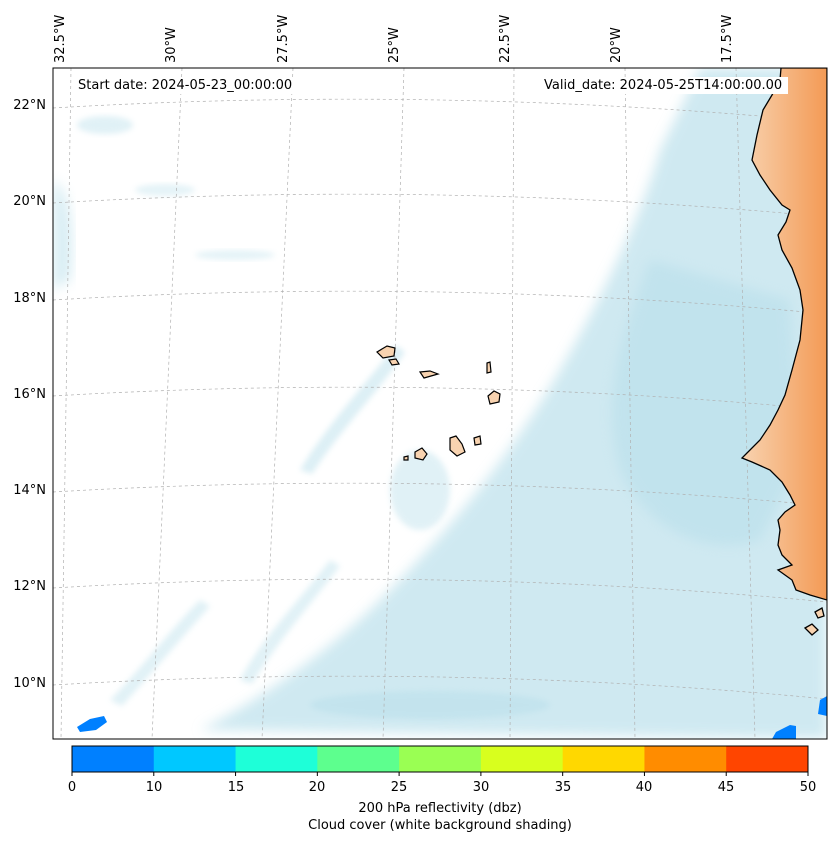 This screenshot has height=843, width=837. What do you see at coordinates (440, 808) in the screenshot?
I see `colorbar-title: 200 hPa reflectivity (dbz)` at bounding box center [440, 808].